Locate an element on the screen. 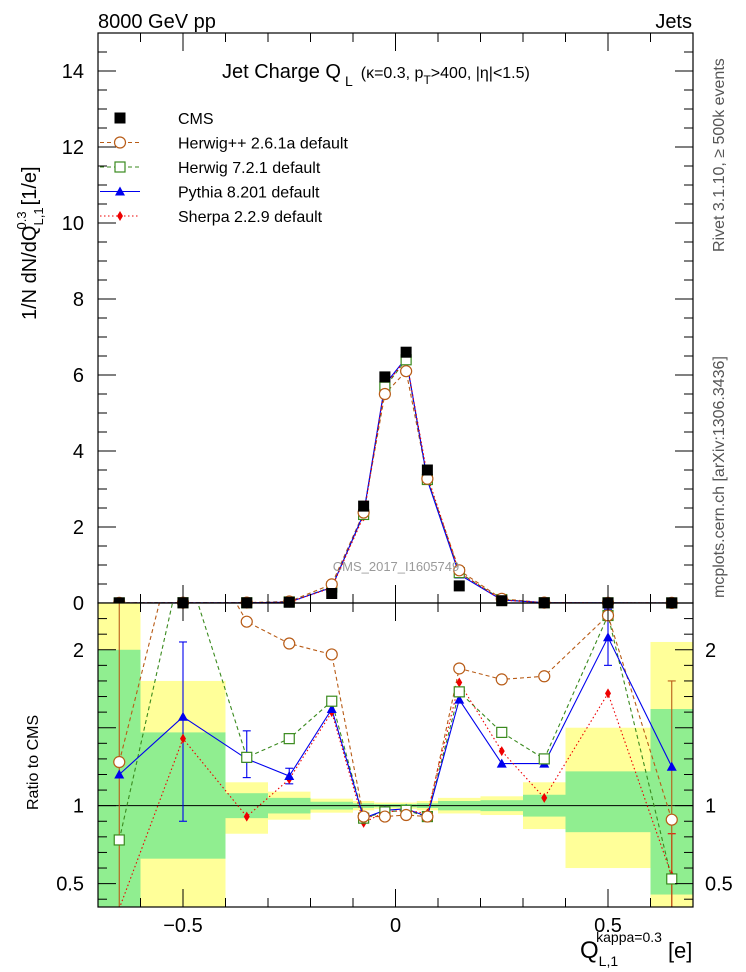 The image size is (746, 972). legend-item: Sherpa 2.2.9 default is located at coordinates (211, 217).